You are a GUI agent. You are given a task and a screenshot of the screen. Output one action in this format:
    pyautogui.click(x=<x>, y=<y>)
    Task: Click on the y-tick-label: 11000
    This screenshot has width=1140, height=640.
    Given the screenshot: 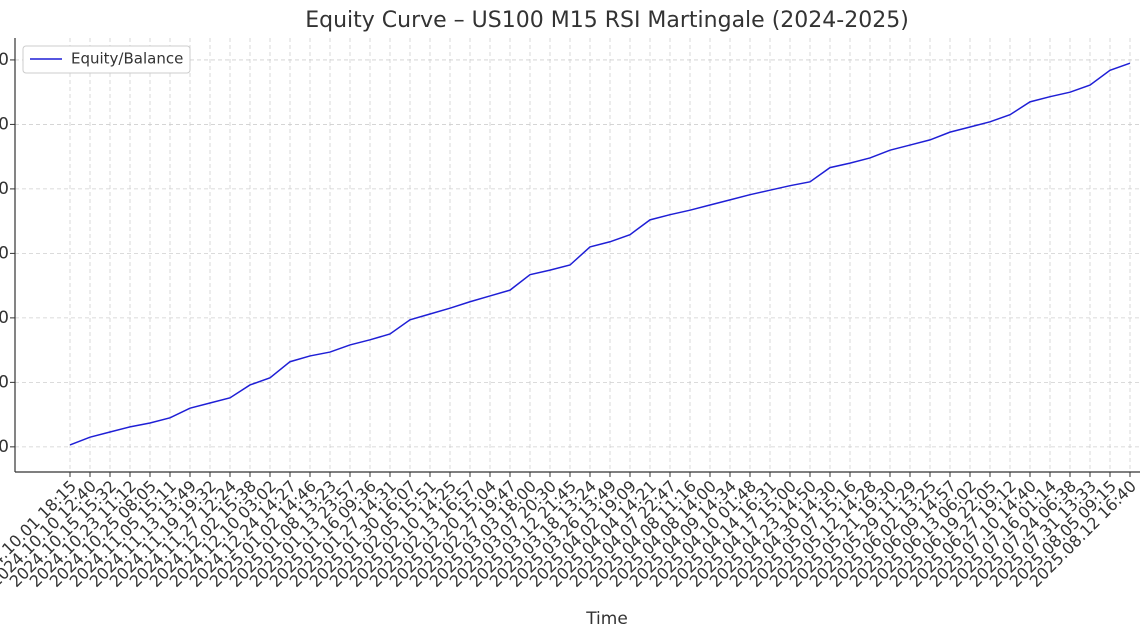 What is the action you would take?
    pyautogui.click(x=4, y=382)
    